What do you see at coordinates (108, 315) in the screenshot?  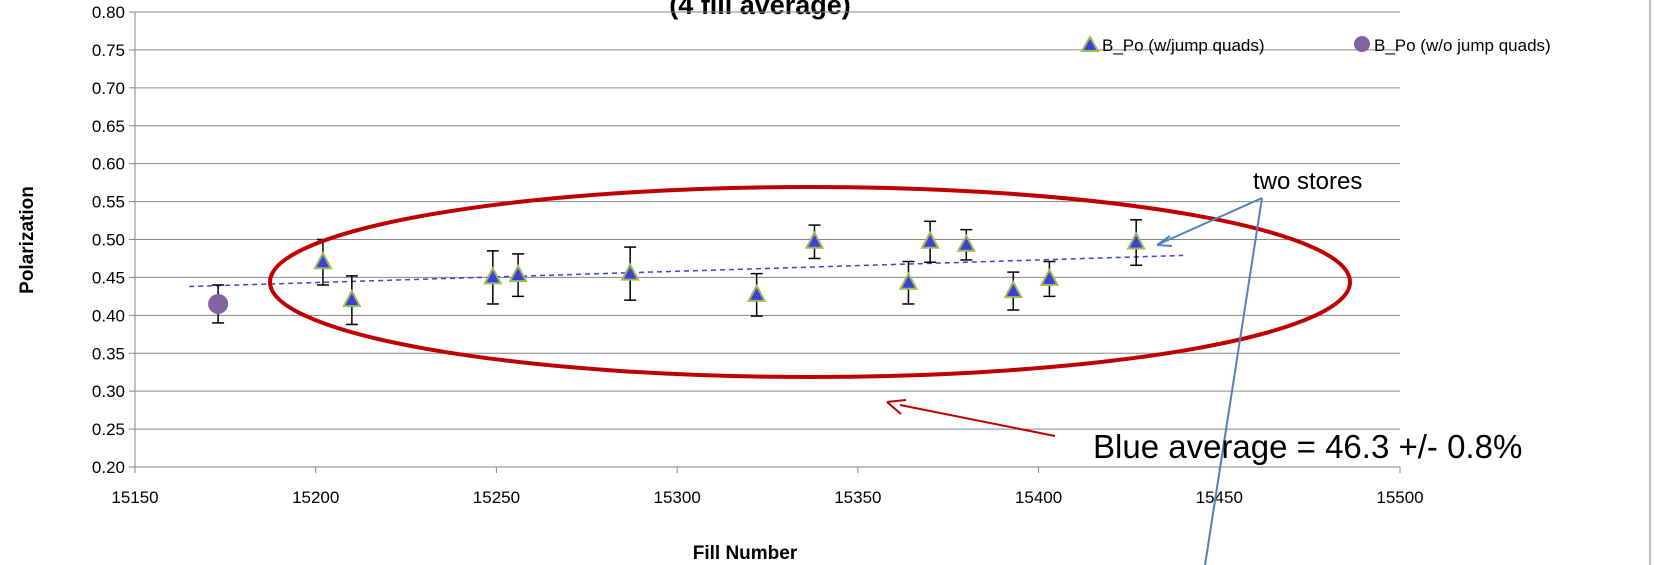 I see `y-tick-label: 0.40` at bounding box center [108, 315].